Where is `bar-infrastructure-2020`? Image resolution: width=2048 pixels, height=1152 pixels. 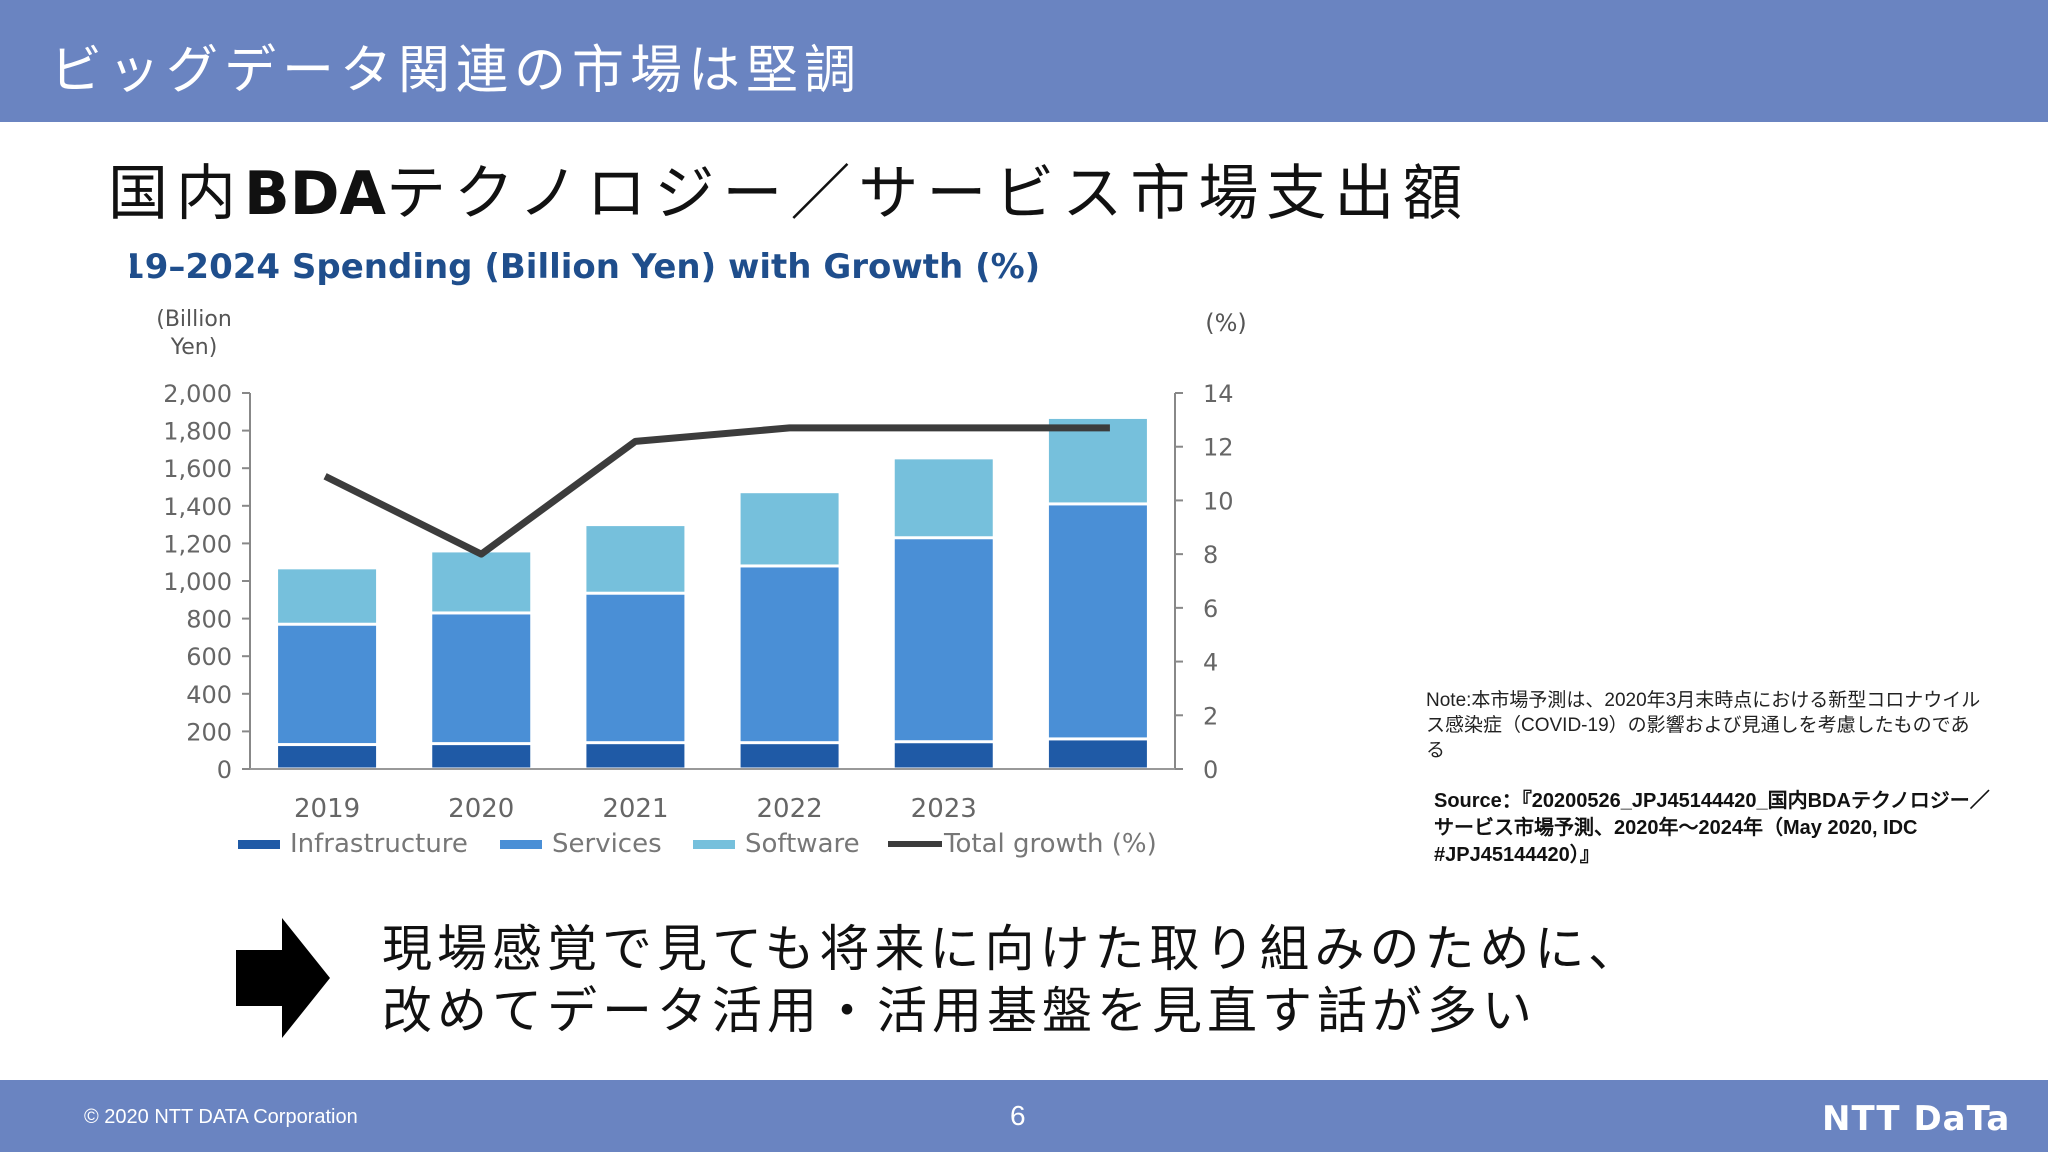
bar-infrastructure-2020 is located at coordinates (481, 756).